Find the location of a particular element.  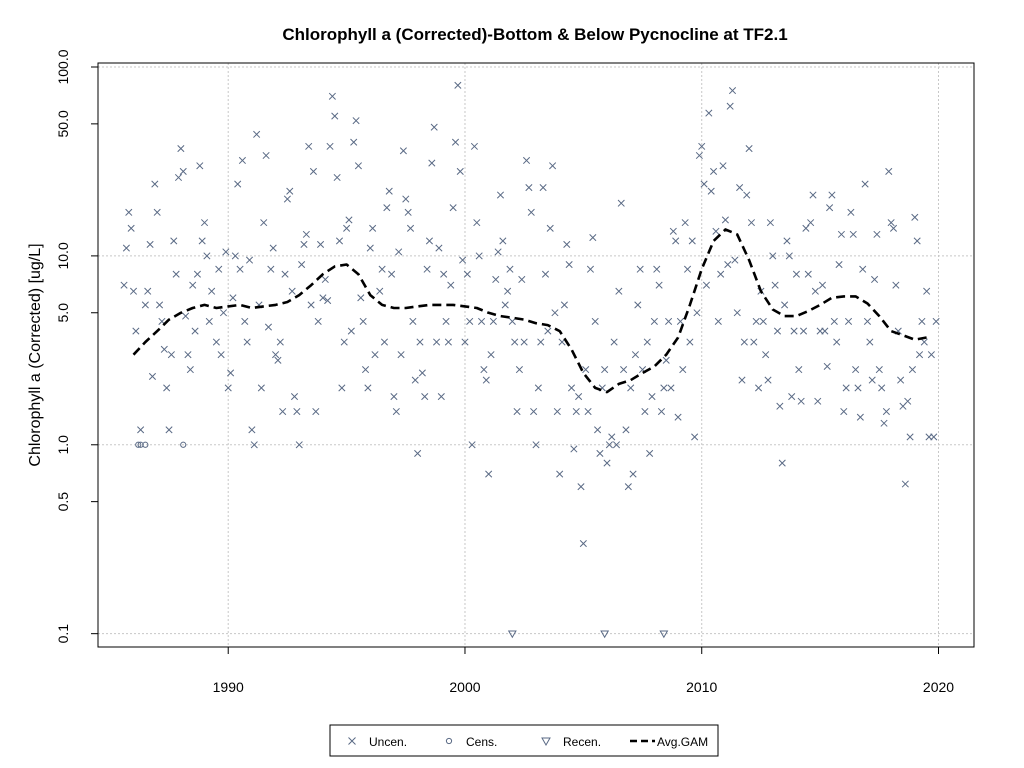

legend-label: Recen. is located at coordinates (582, 742).